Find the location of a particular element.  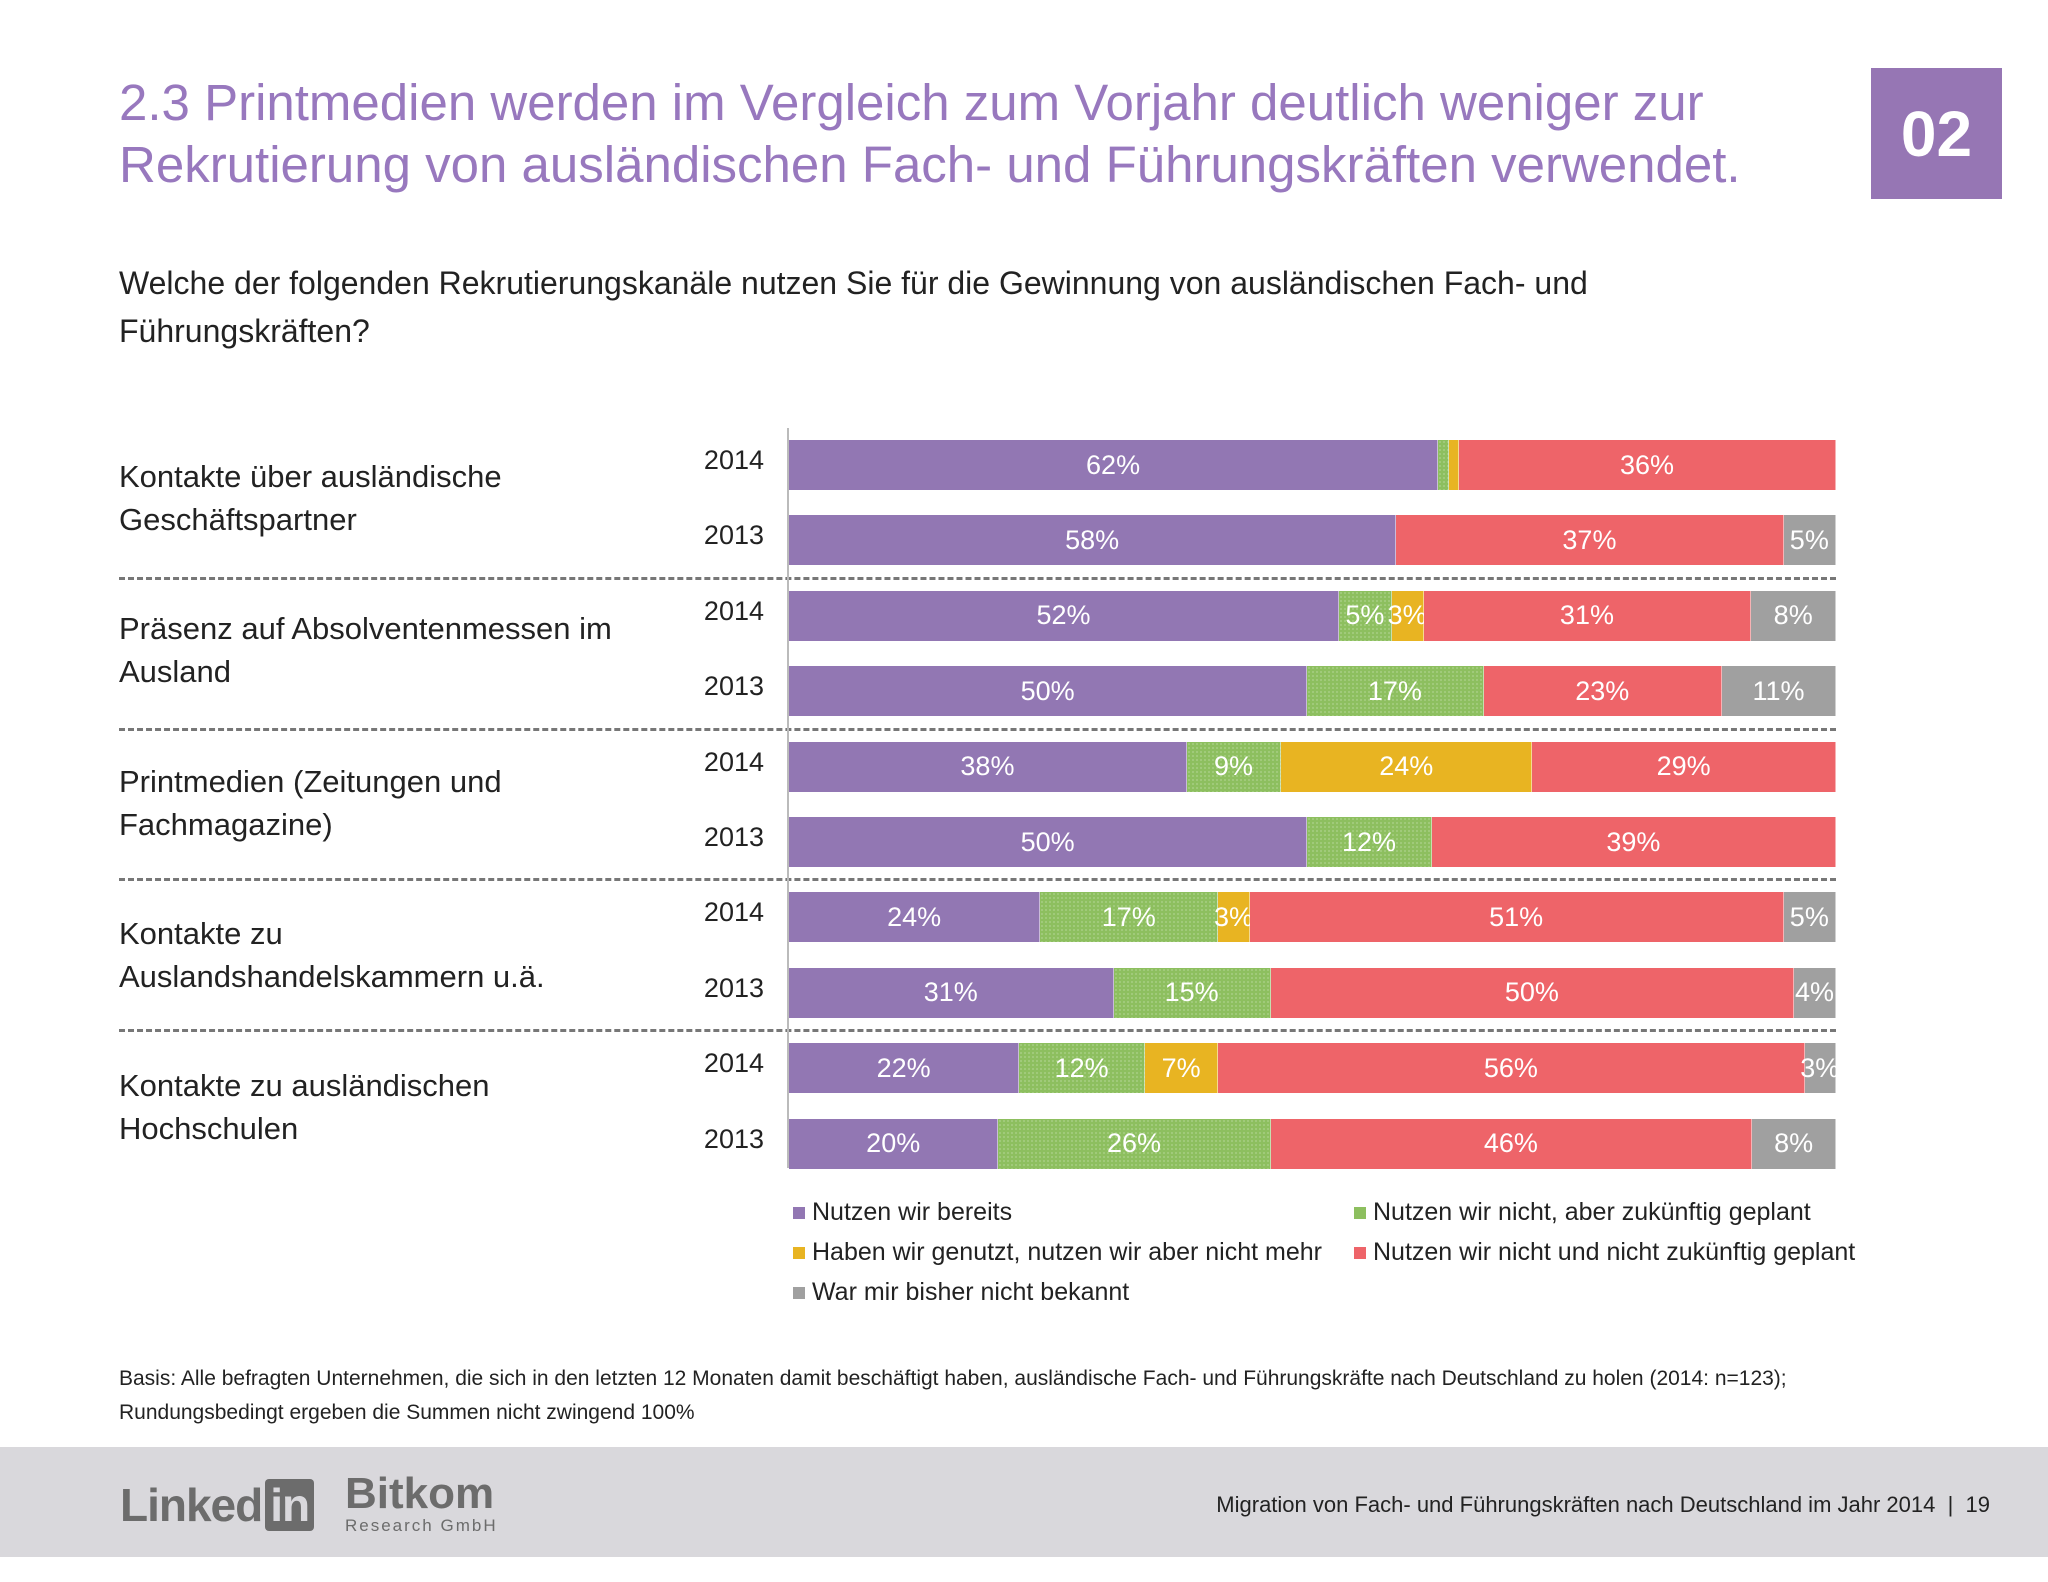

bar-segment: 20% is located at coordinates (894, 1143).